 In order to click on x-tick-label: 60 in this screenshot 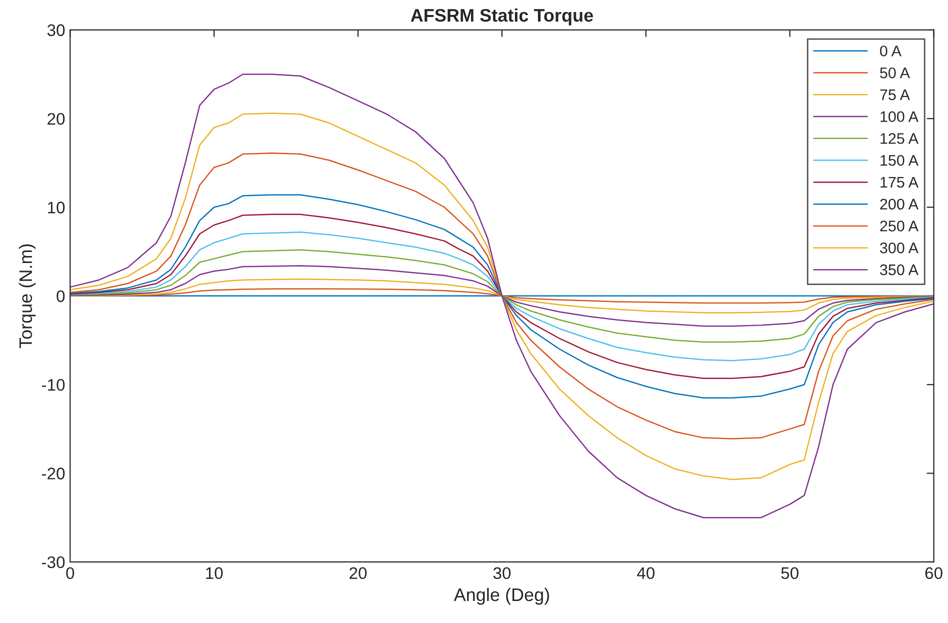, I will do `click(933, 573)`.